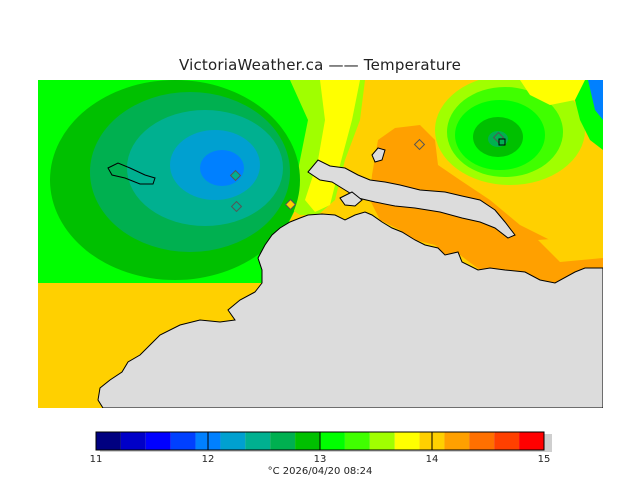  I want to click on legend-tick-label: 14, so click(432, 459).